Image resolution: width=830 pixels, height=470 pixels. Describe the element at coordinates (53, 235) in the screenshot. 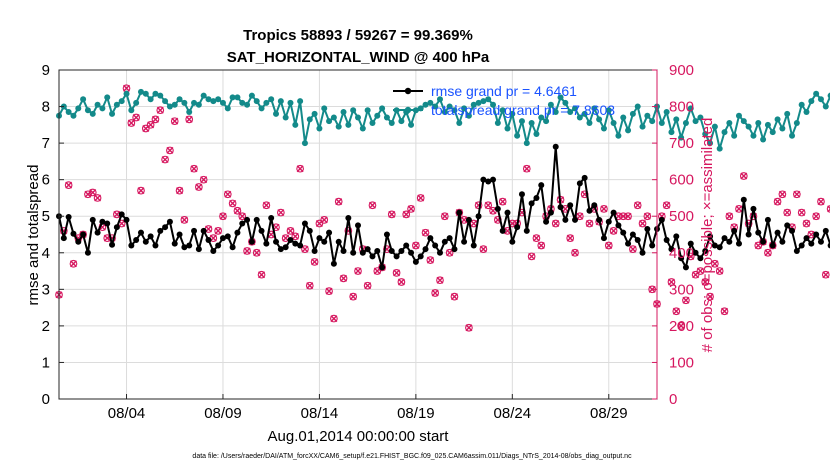

I see `y-left-axis-ticks: 0 1 2 3 4 5 6 7 8 9` at that location.